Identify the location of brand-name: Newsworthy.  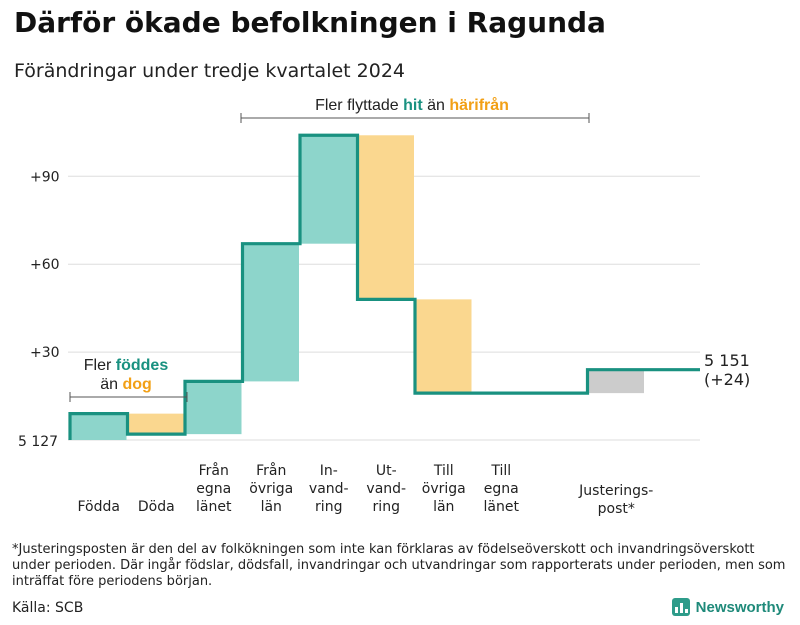
(739, 607).